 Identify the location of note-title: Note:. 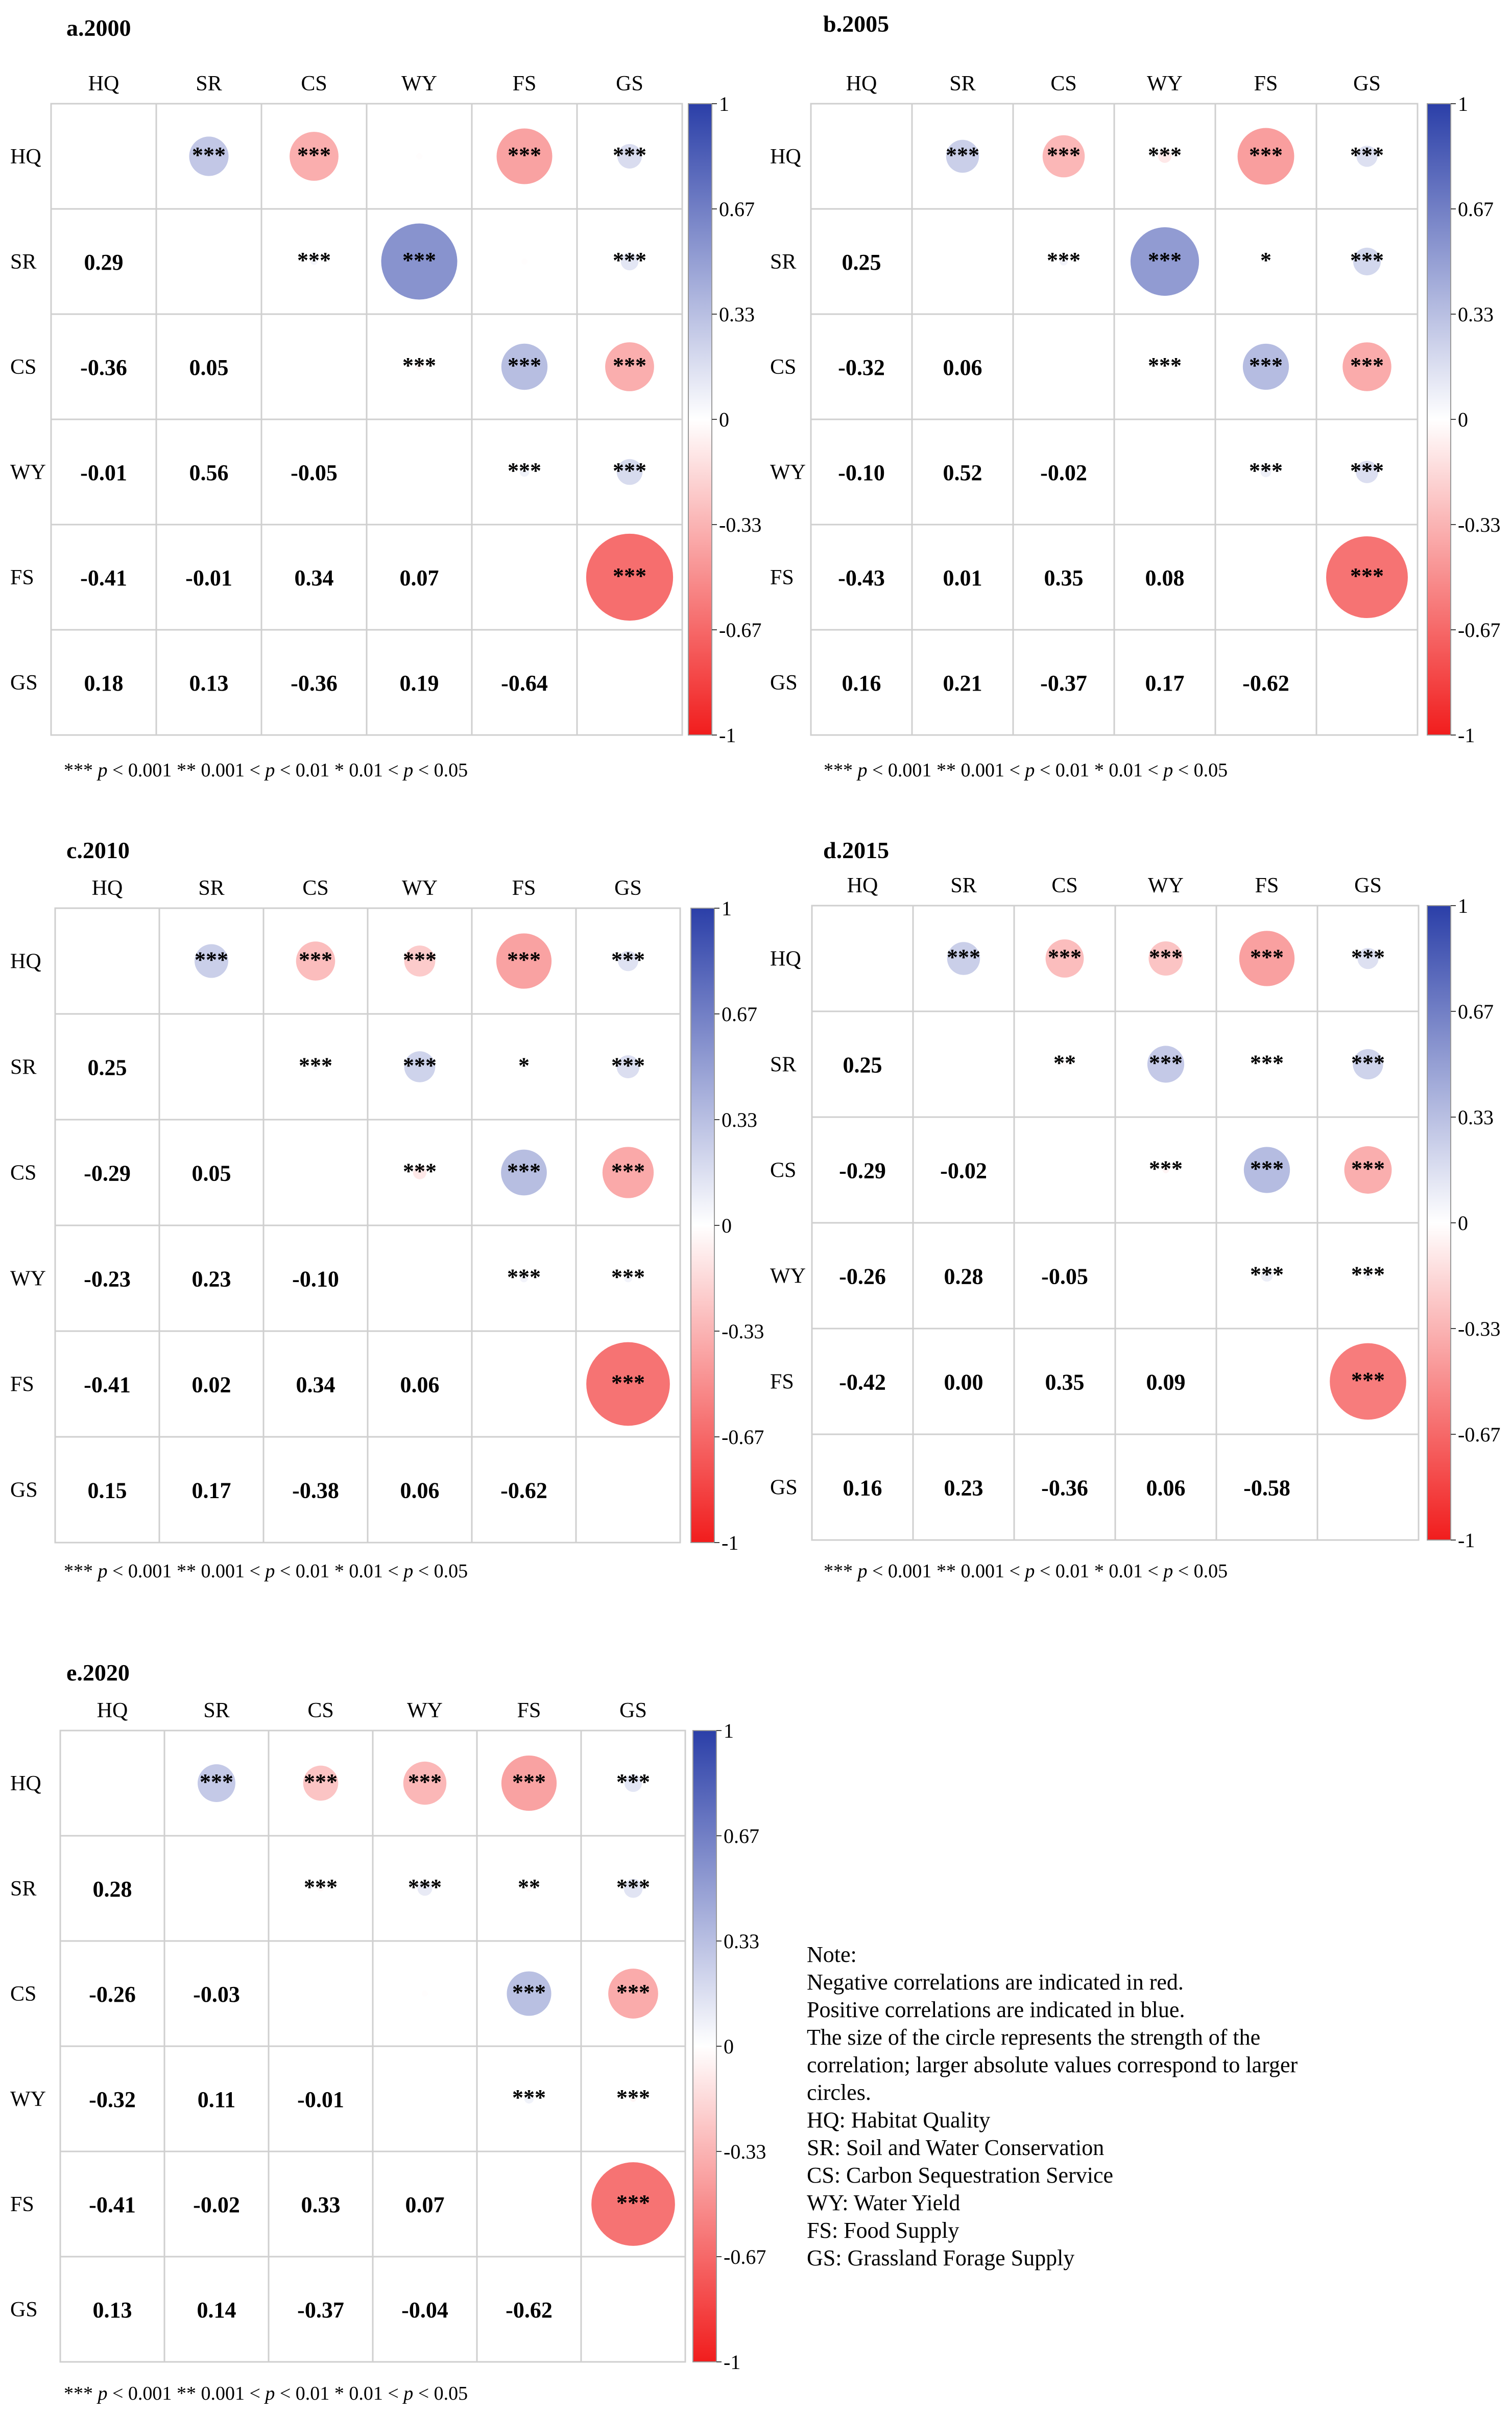
(832, 1955).